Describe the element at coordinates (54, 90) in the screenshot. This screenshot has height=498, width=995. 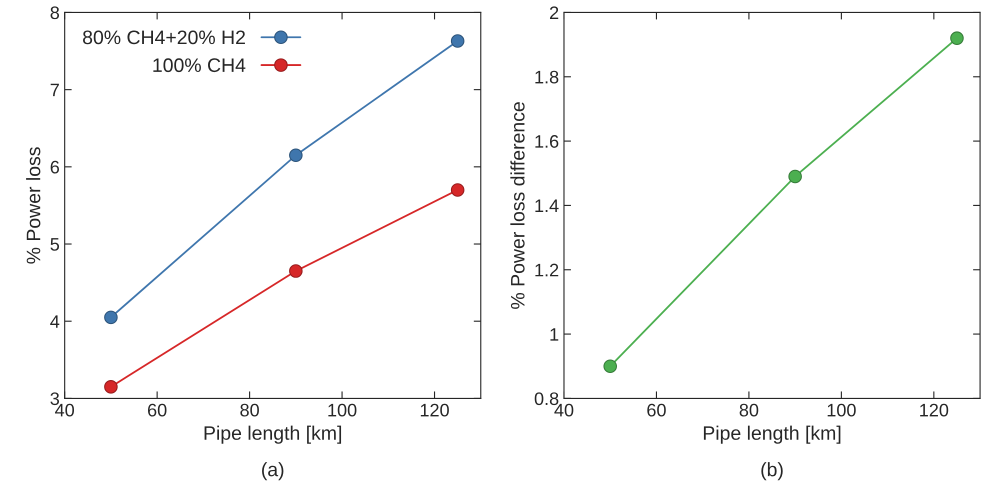
I see `y-tick-label: 7` at that location.